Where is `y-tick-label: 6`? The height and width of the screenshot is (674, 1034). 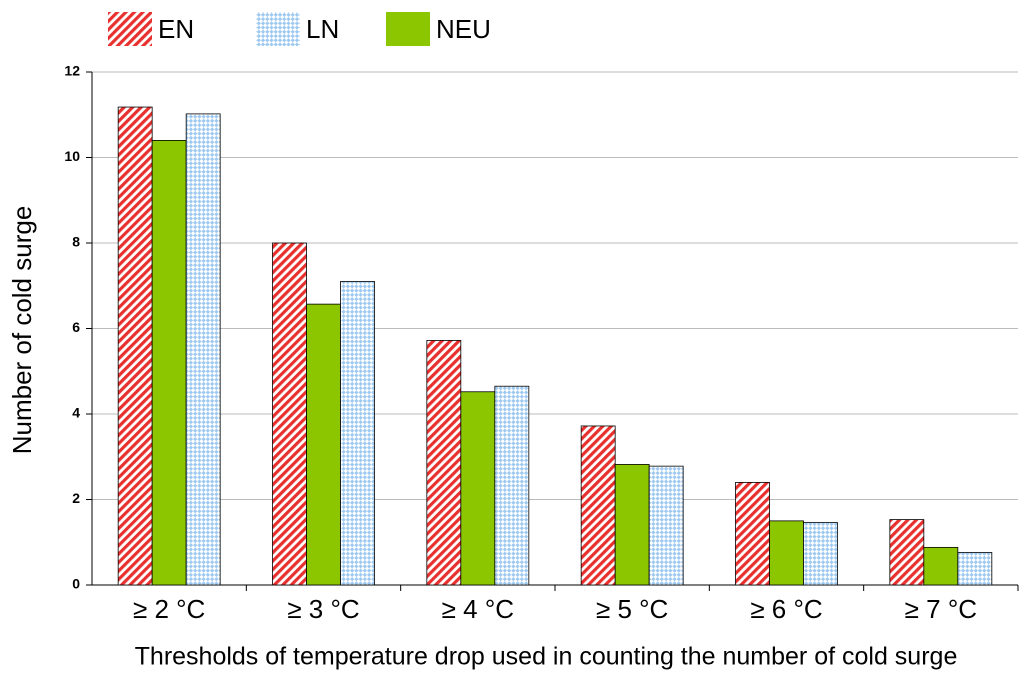
y-tick-label: 6 is located at coordinates (76, 327).